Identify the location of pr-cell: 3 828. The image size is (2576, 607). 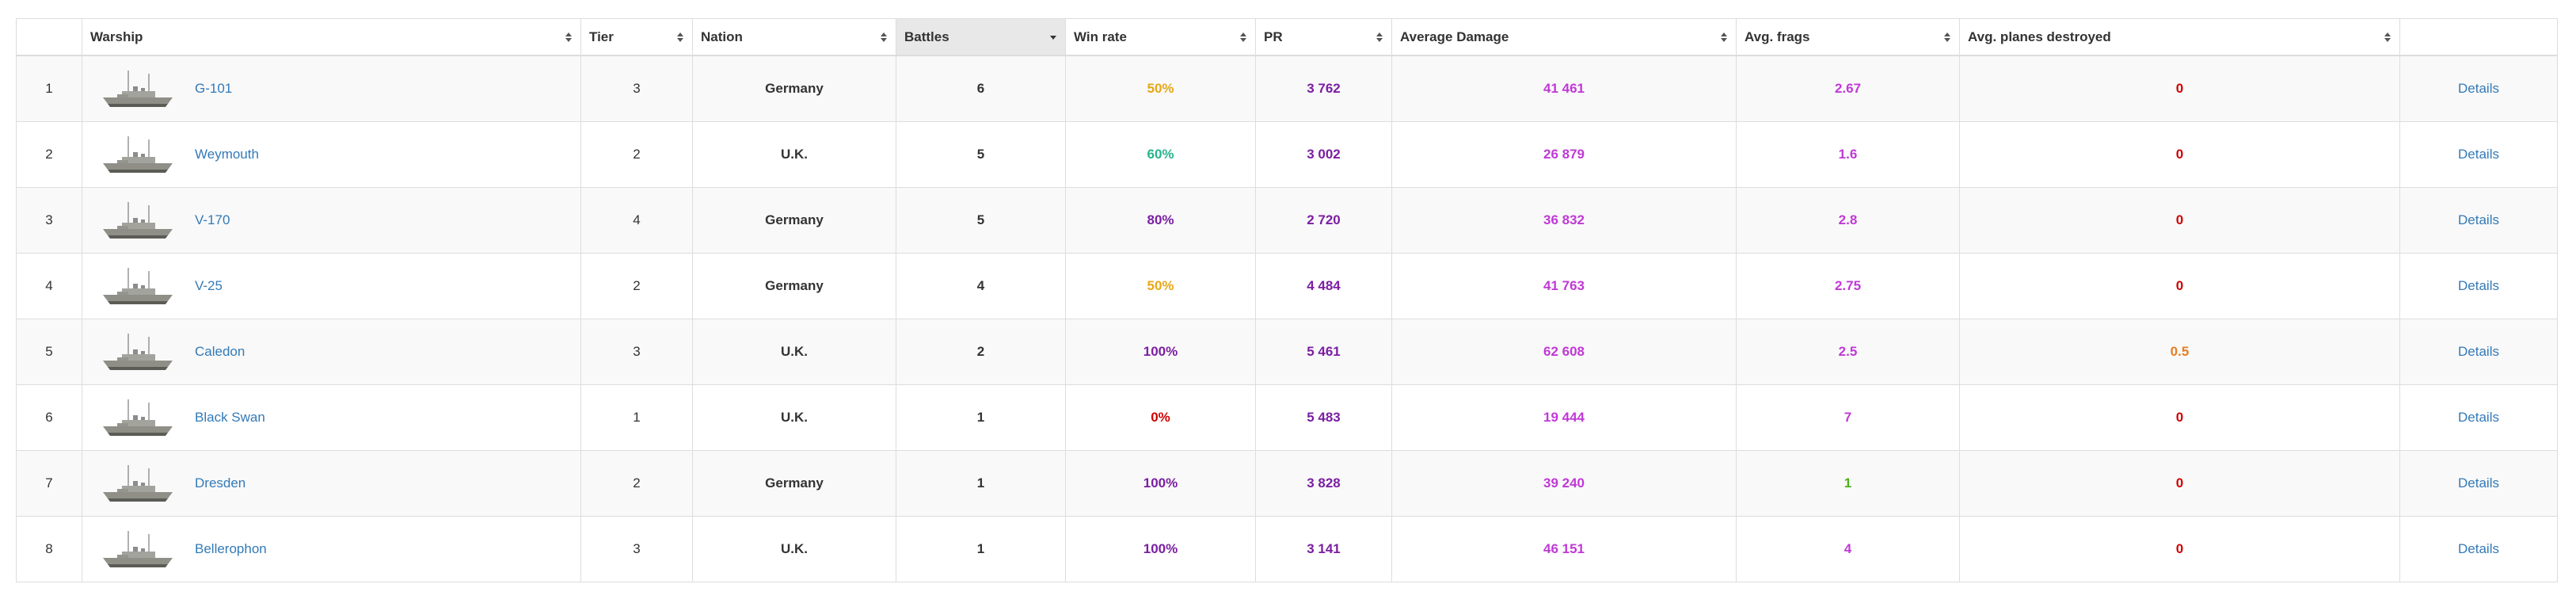
(1323, 483).